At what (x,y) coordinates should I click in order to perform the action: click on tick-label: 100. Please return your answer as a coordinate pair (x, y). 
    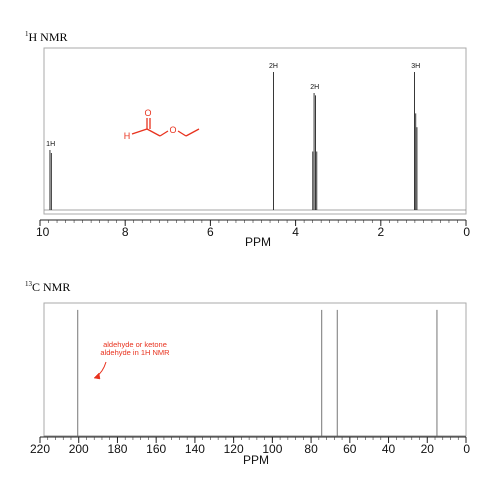
    Looking at the image, I should click on (272, 449).